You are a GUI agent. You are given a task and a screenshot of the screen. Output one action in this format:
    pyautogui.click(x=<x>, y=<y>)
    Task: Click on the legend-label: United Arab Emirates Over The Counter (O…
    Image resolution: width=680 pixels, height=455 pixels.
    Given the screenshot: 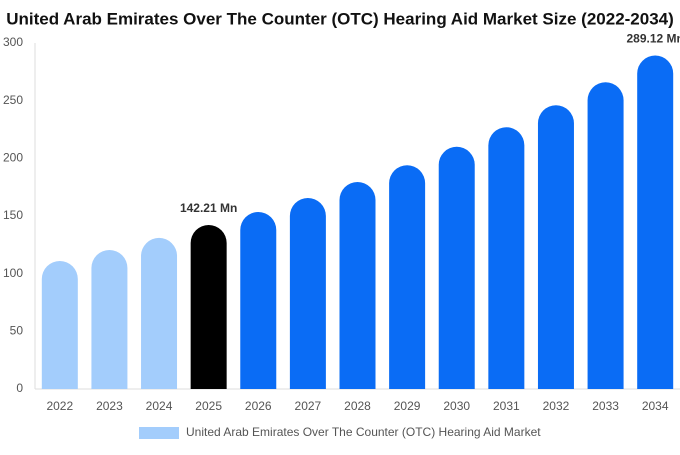 What is the action you would take?
    pyautogui.click(x=363, y=432)
    